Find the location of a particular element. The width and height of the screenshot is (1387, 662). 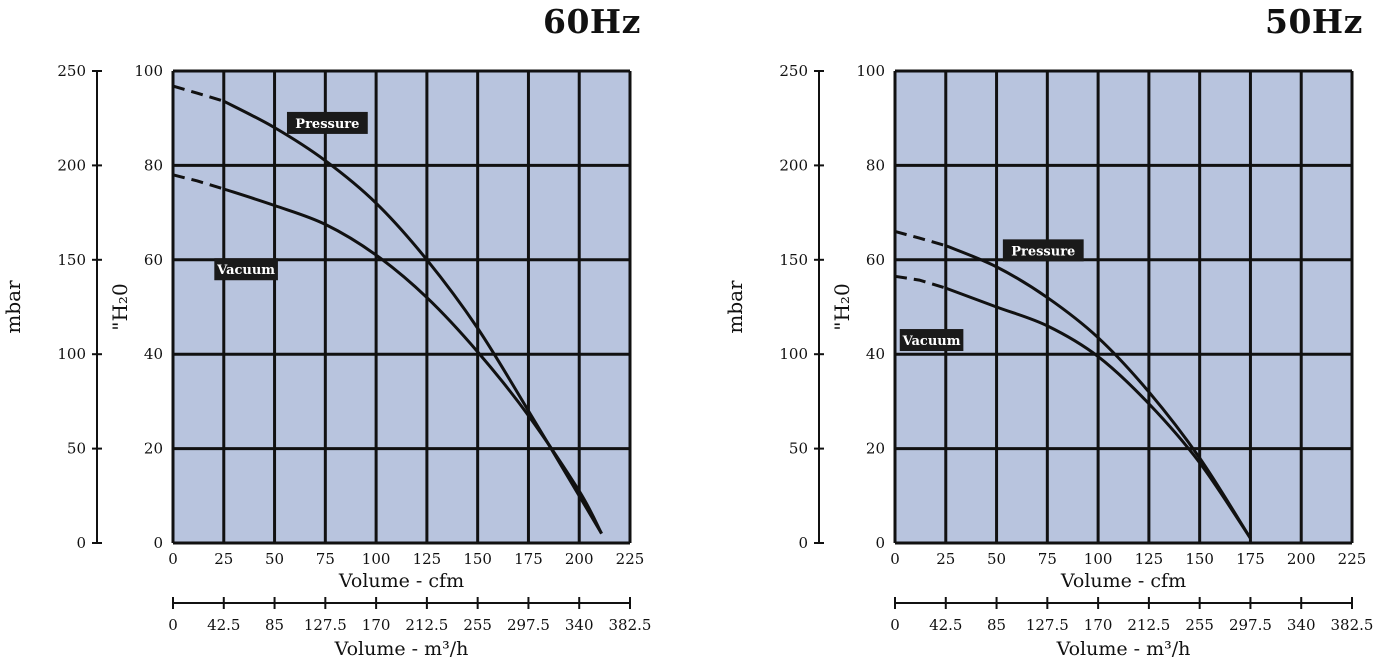

pressure-curve is located at coordinates (1098, 392).